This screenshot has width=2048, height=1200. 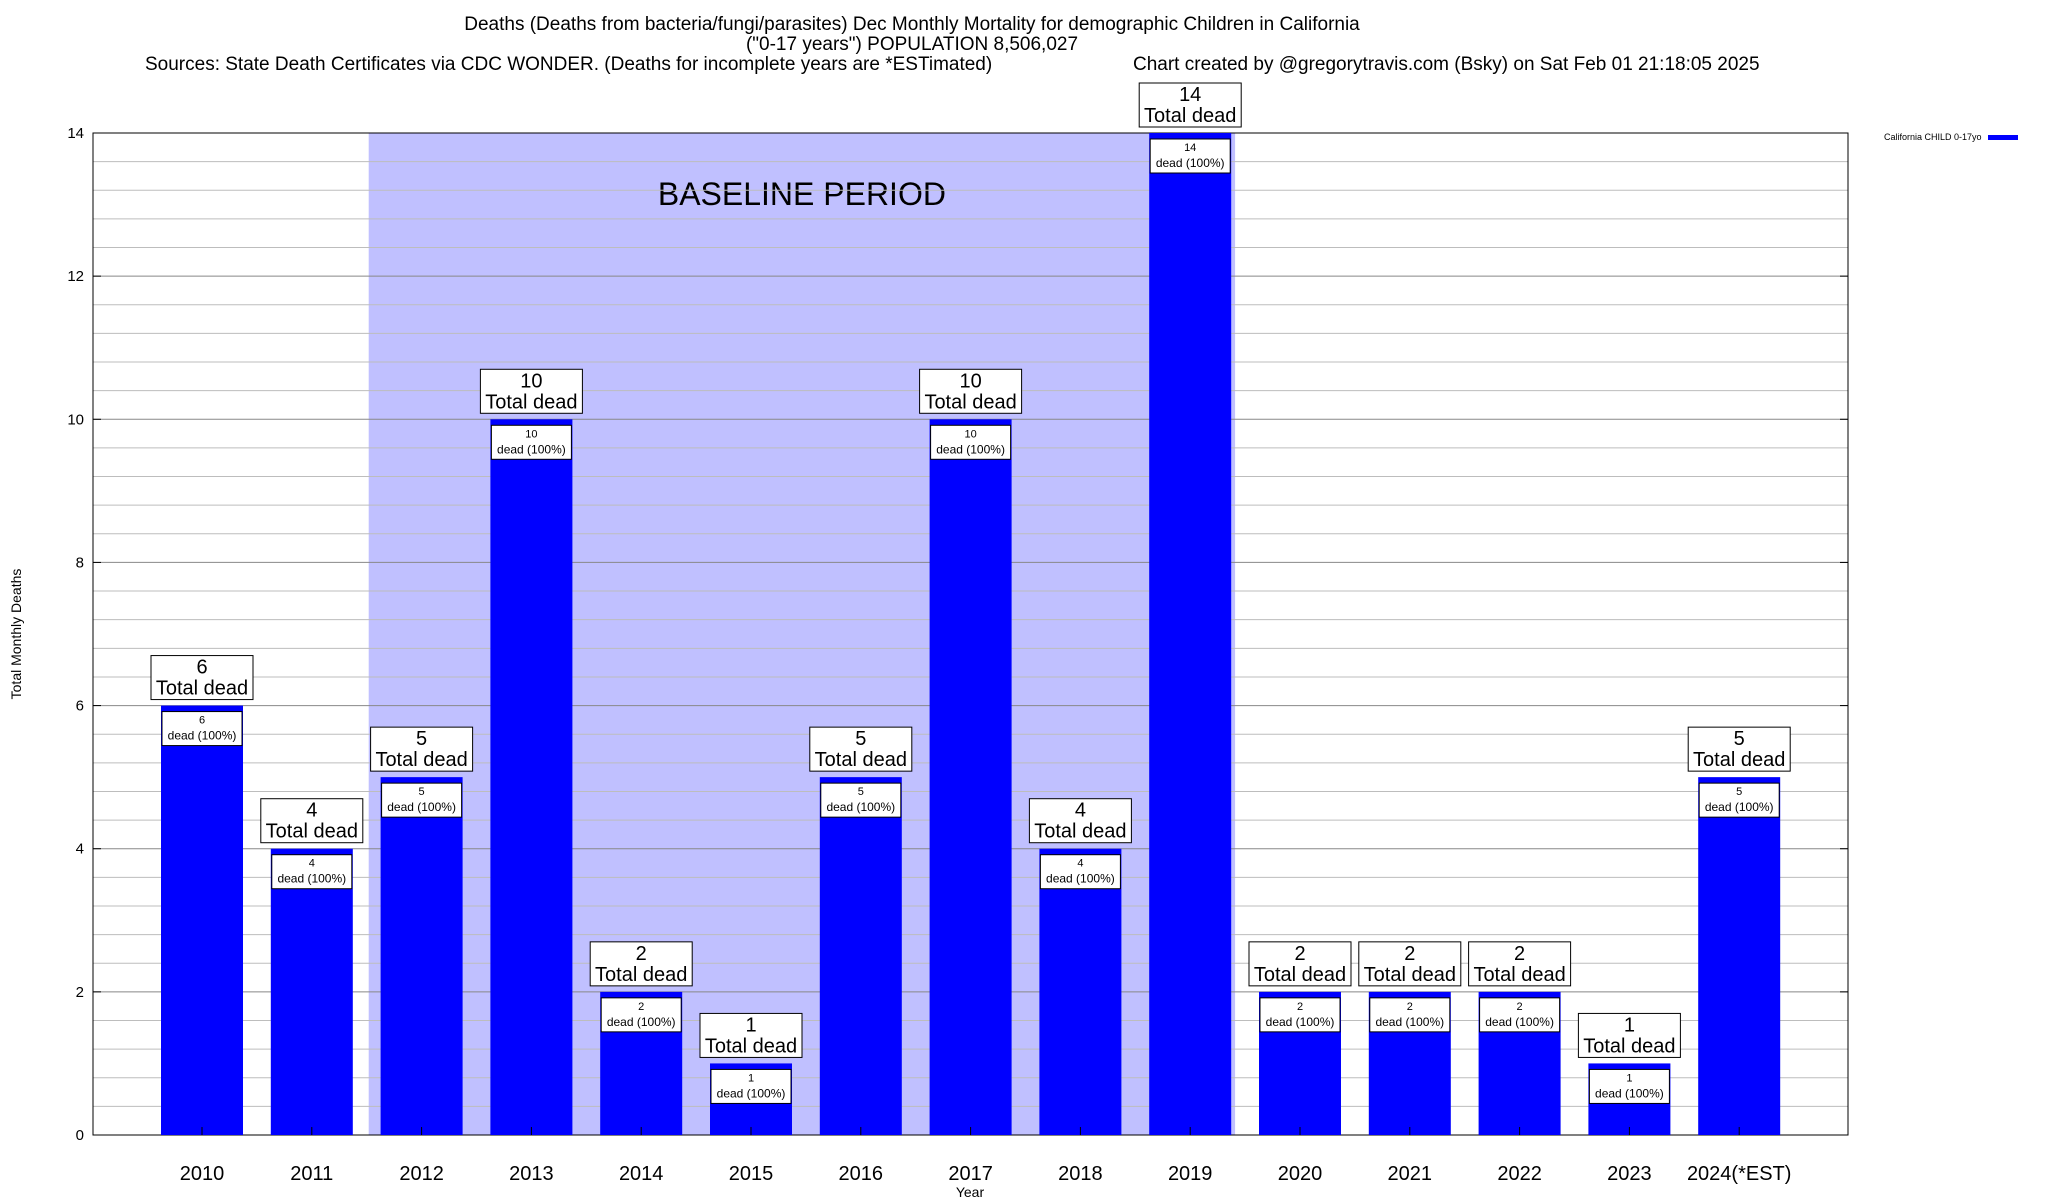 What do you see at coordinates (1190, 1174) in the screenshot?
I see `x-tick-label: 2019` at bounding box center [1190, 1174].